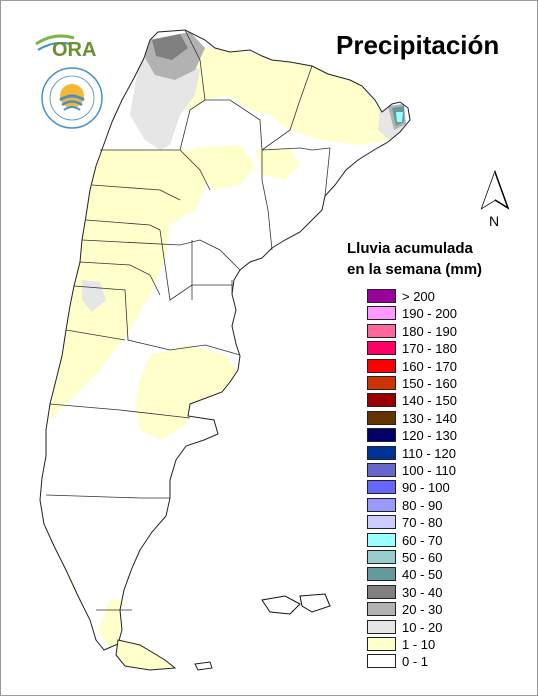  Describe the element at coordinates (426, 488) in the screenshot. I see `legend-label: 90 - 100` at that location.